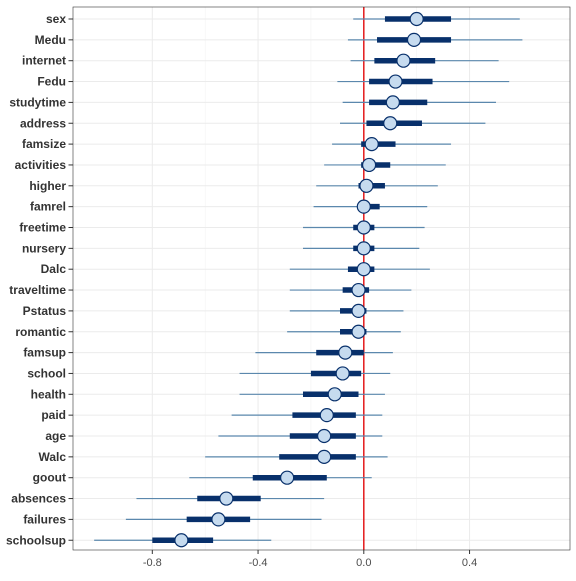  Describe the element at coordinates (51, 82) in the screenshot. I see `y-tick-label: Fedu` at that location.